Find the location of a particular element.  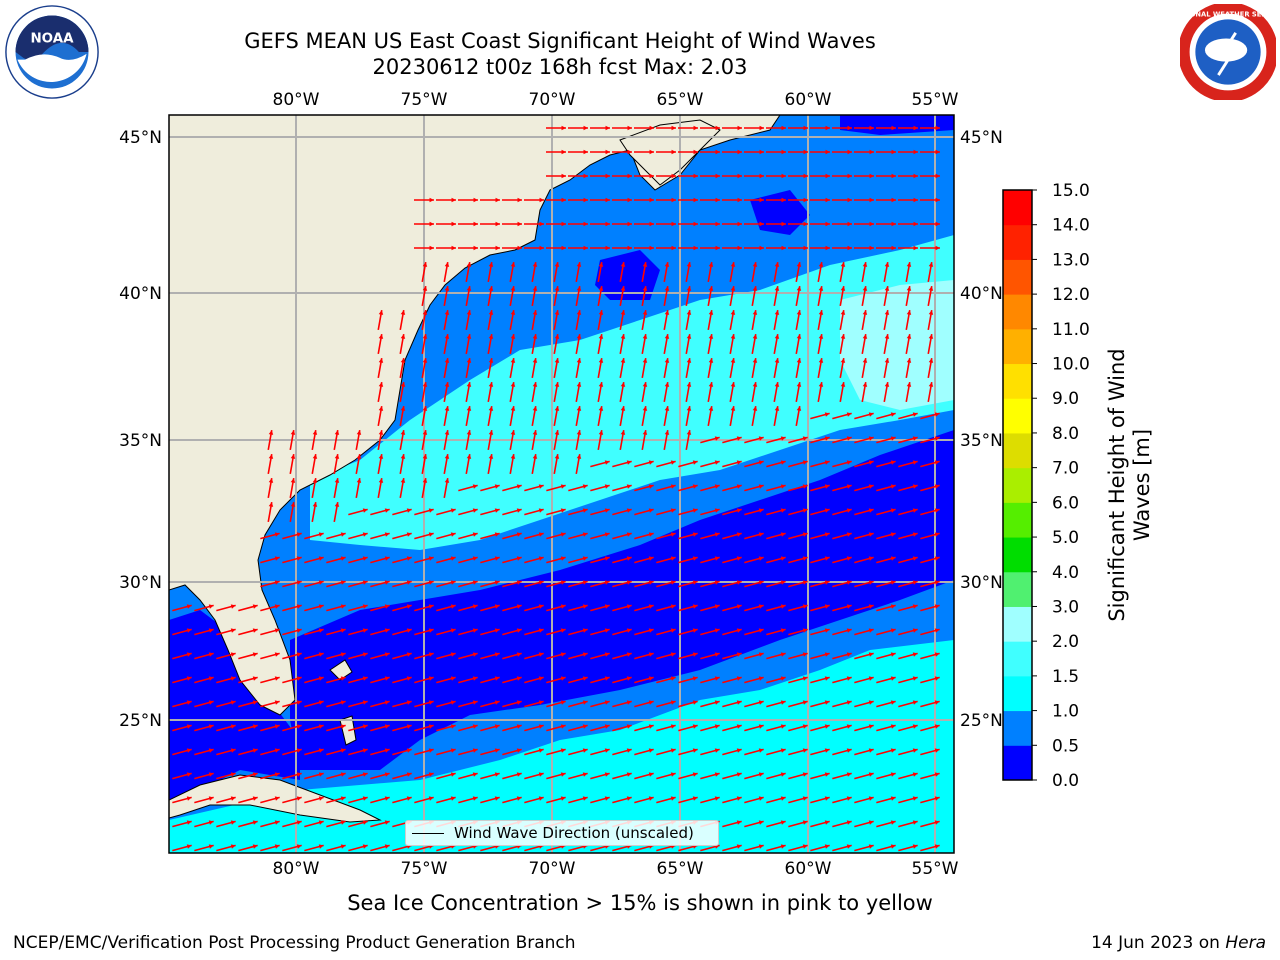

lat-label-right: 45°N is located at coordinates (981, 138).